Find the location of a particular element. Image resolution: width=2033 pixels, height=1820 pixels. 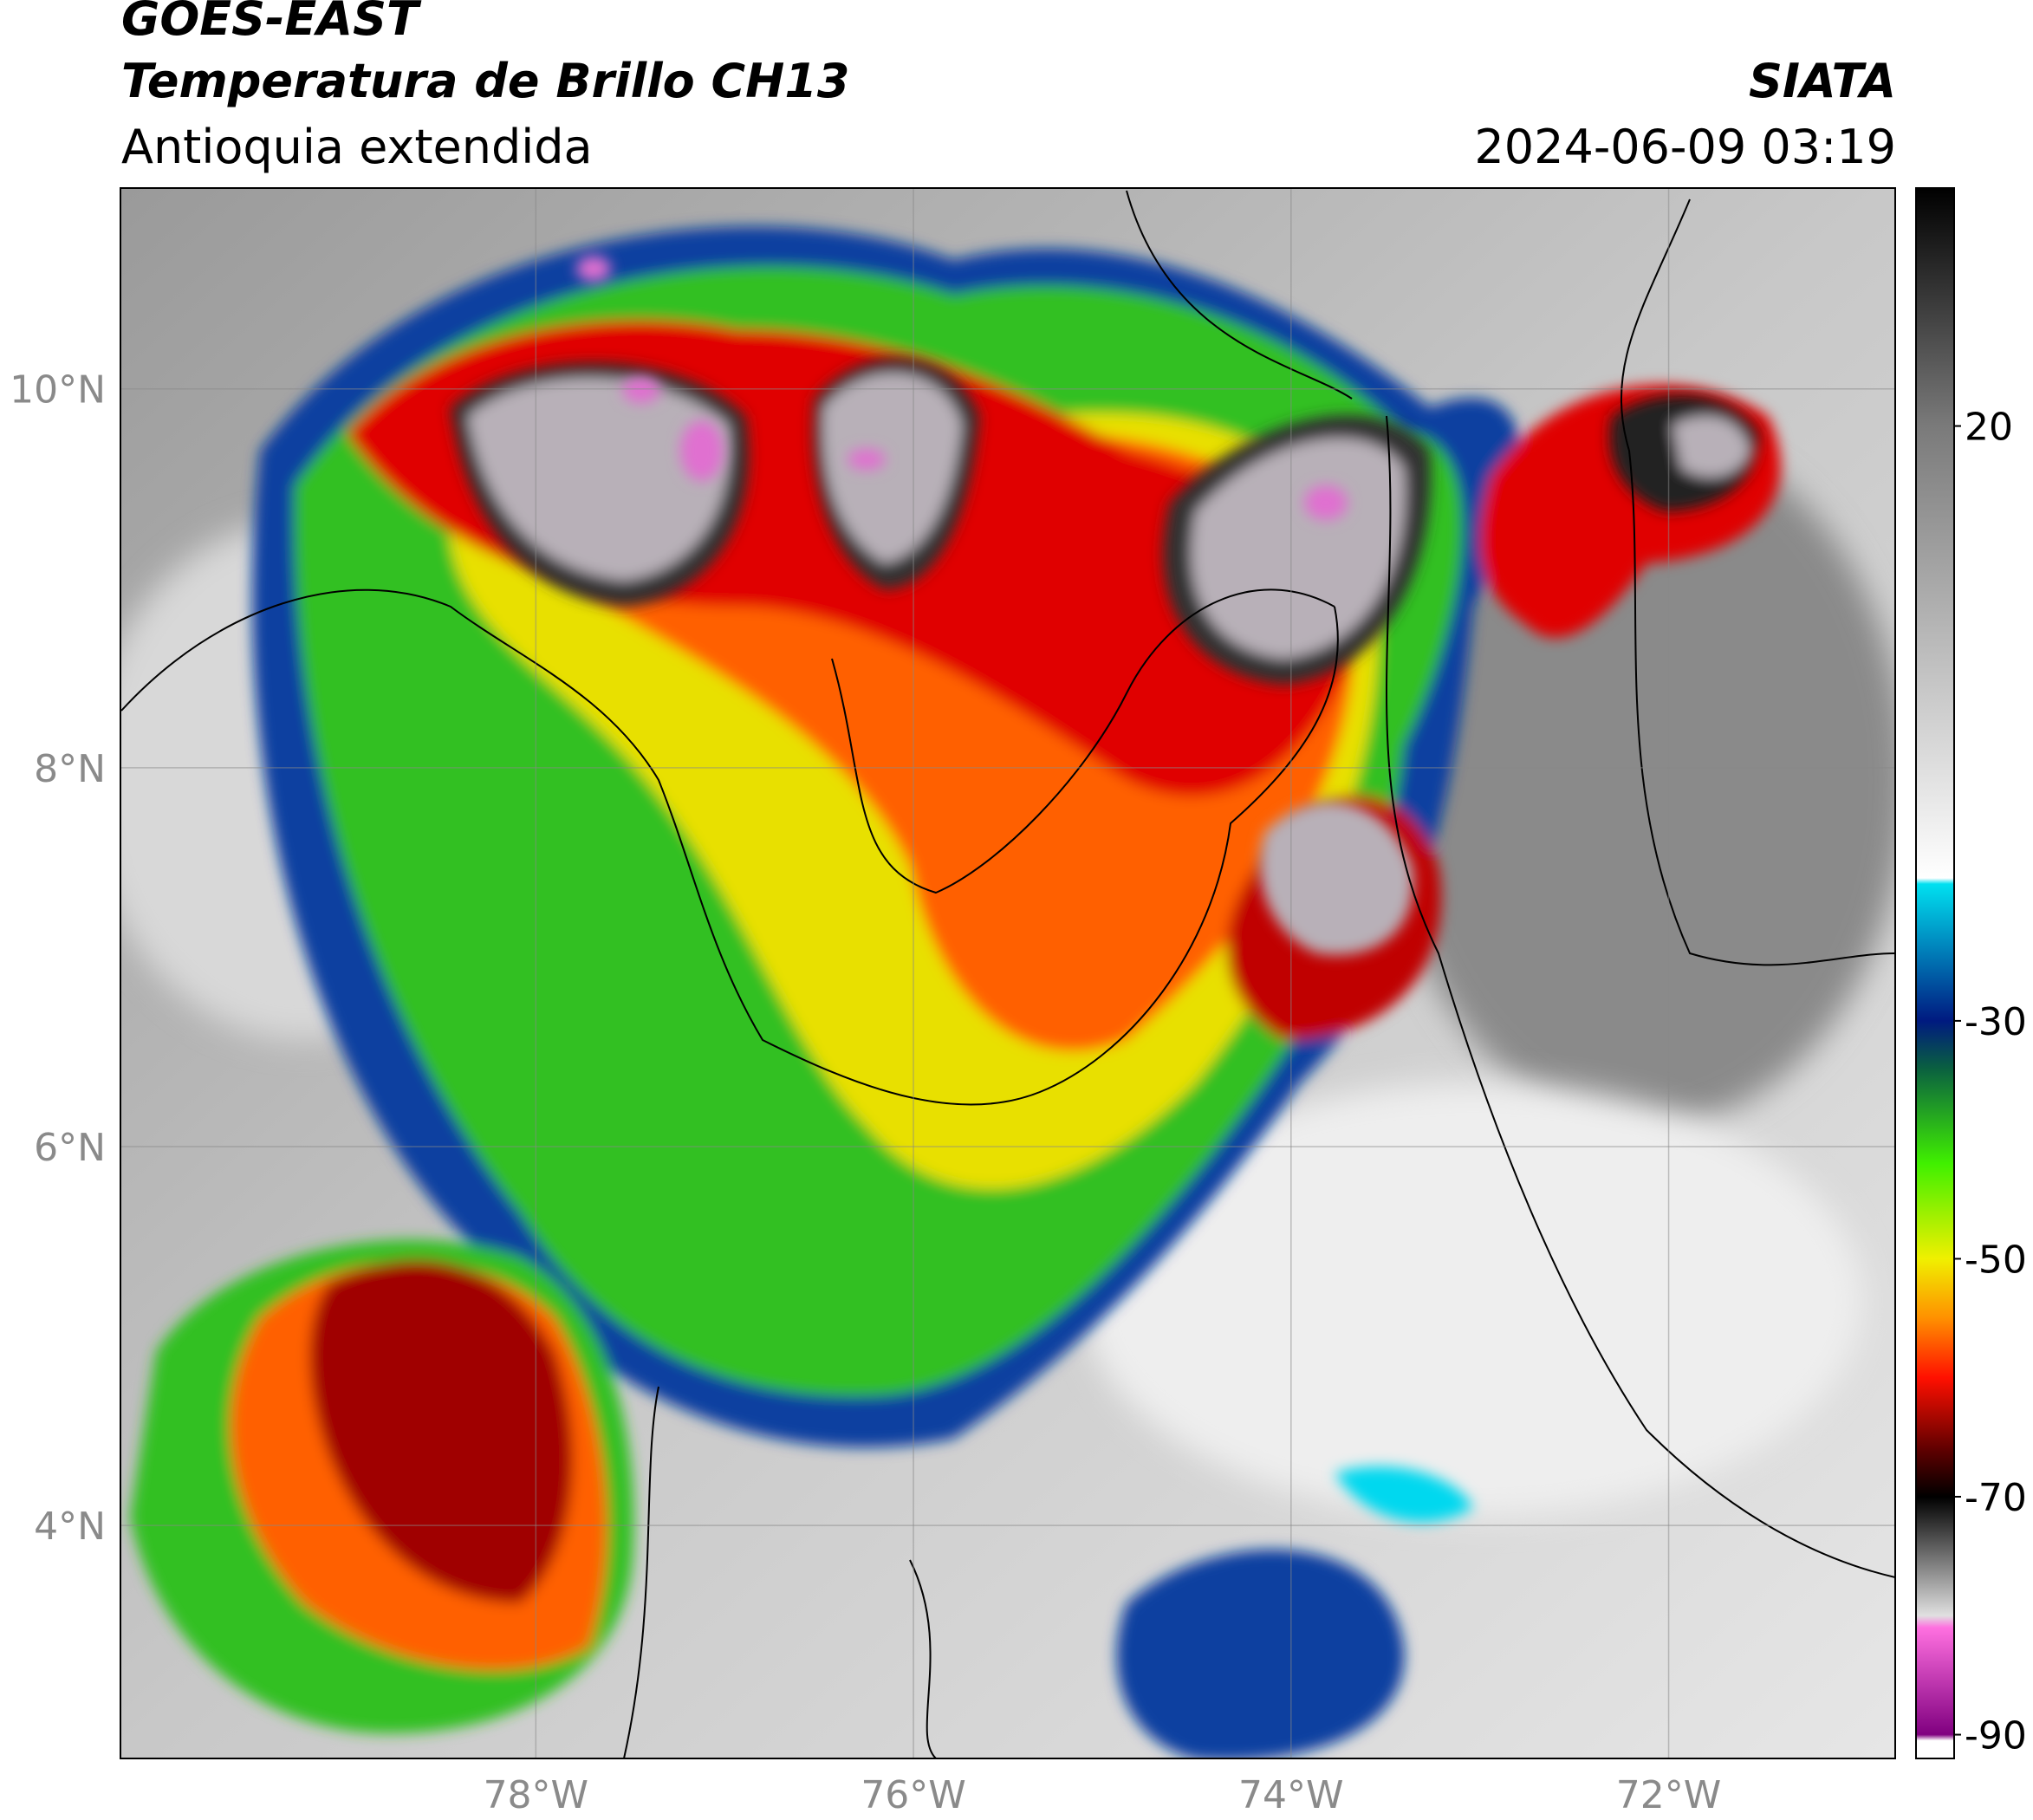

colorbar is located at coordinates (1935, 973).